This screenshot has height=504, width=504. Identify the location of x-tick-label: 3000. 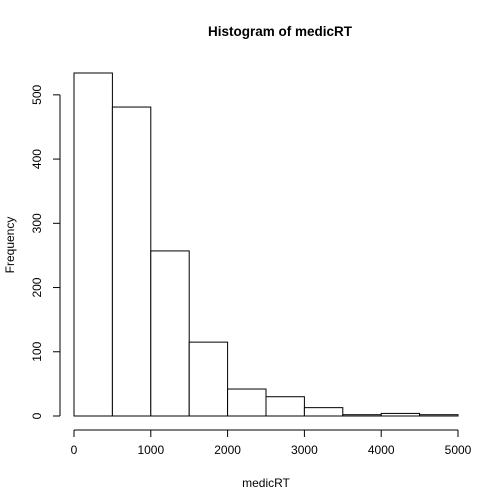
(304, 450).